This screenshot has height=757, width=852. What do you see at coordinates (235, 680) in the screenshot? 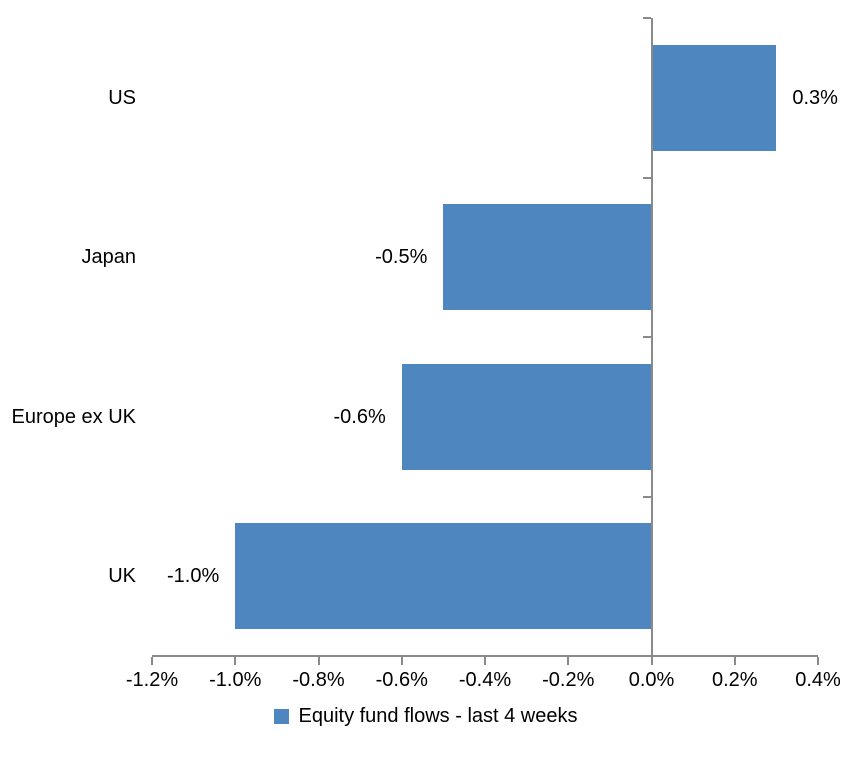
I see `x-axis-tick-label: -1.0%` at bounding box center [235, 680].